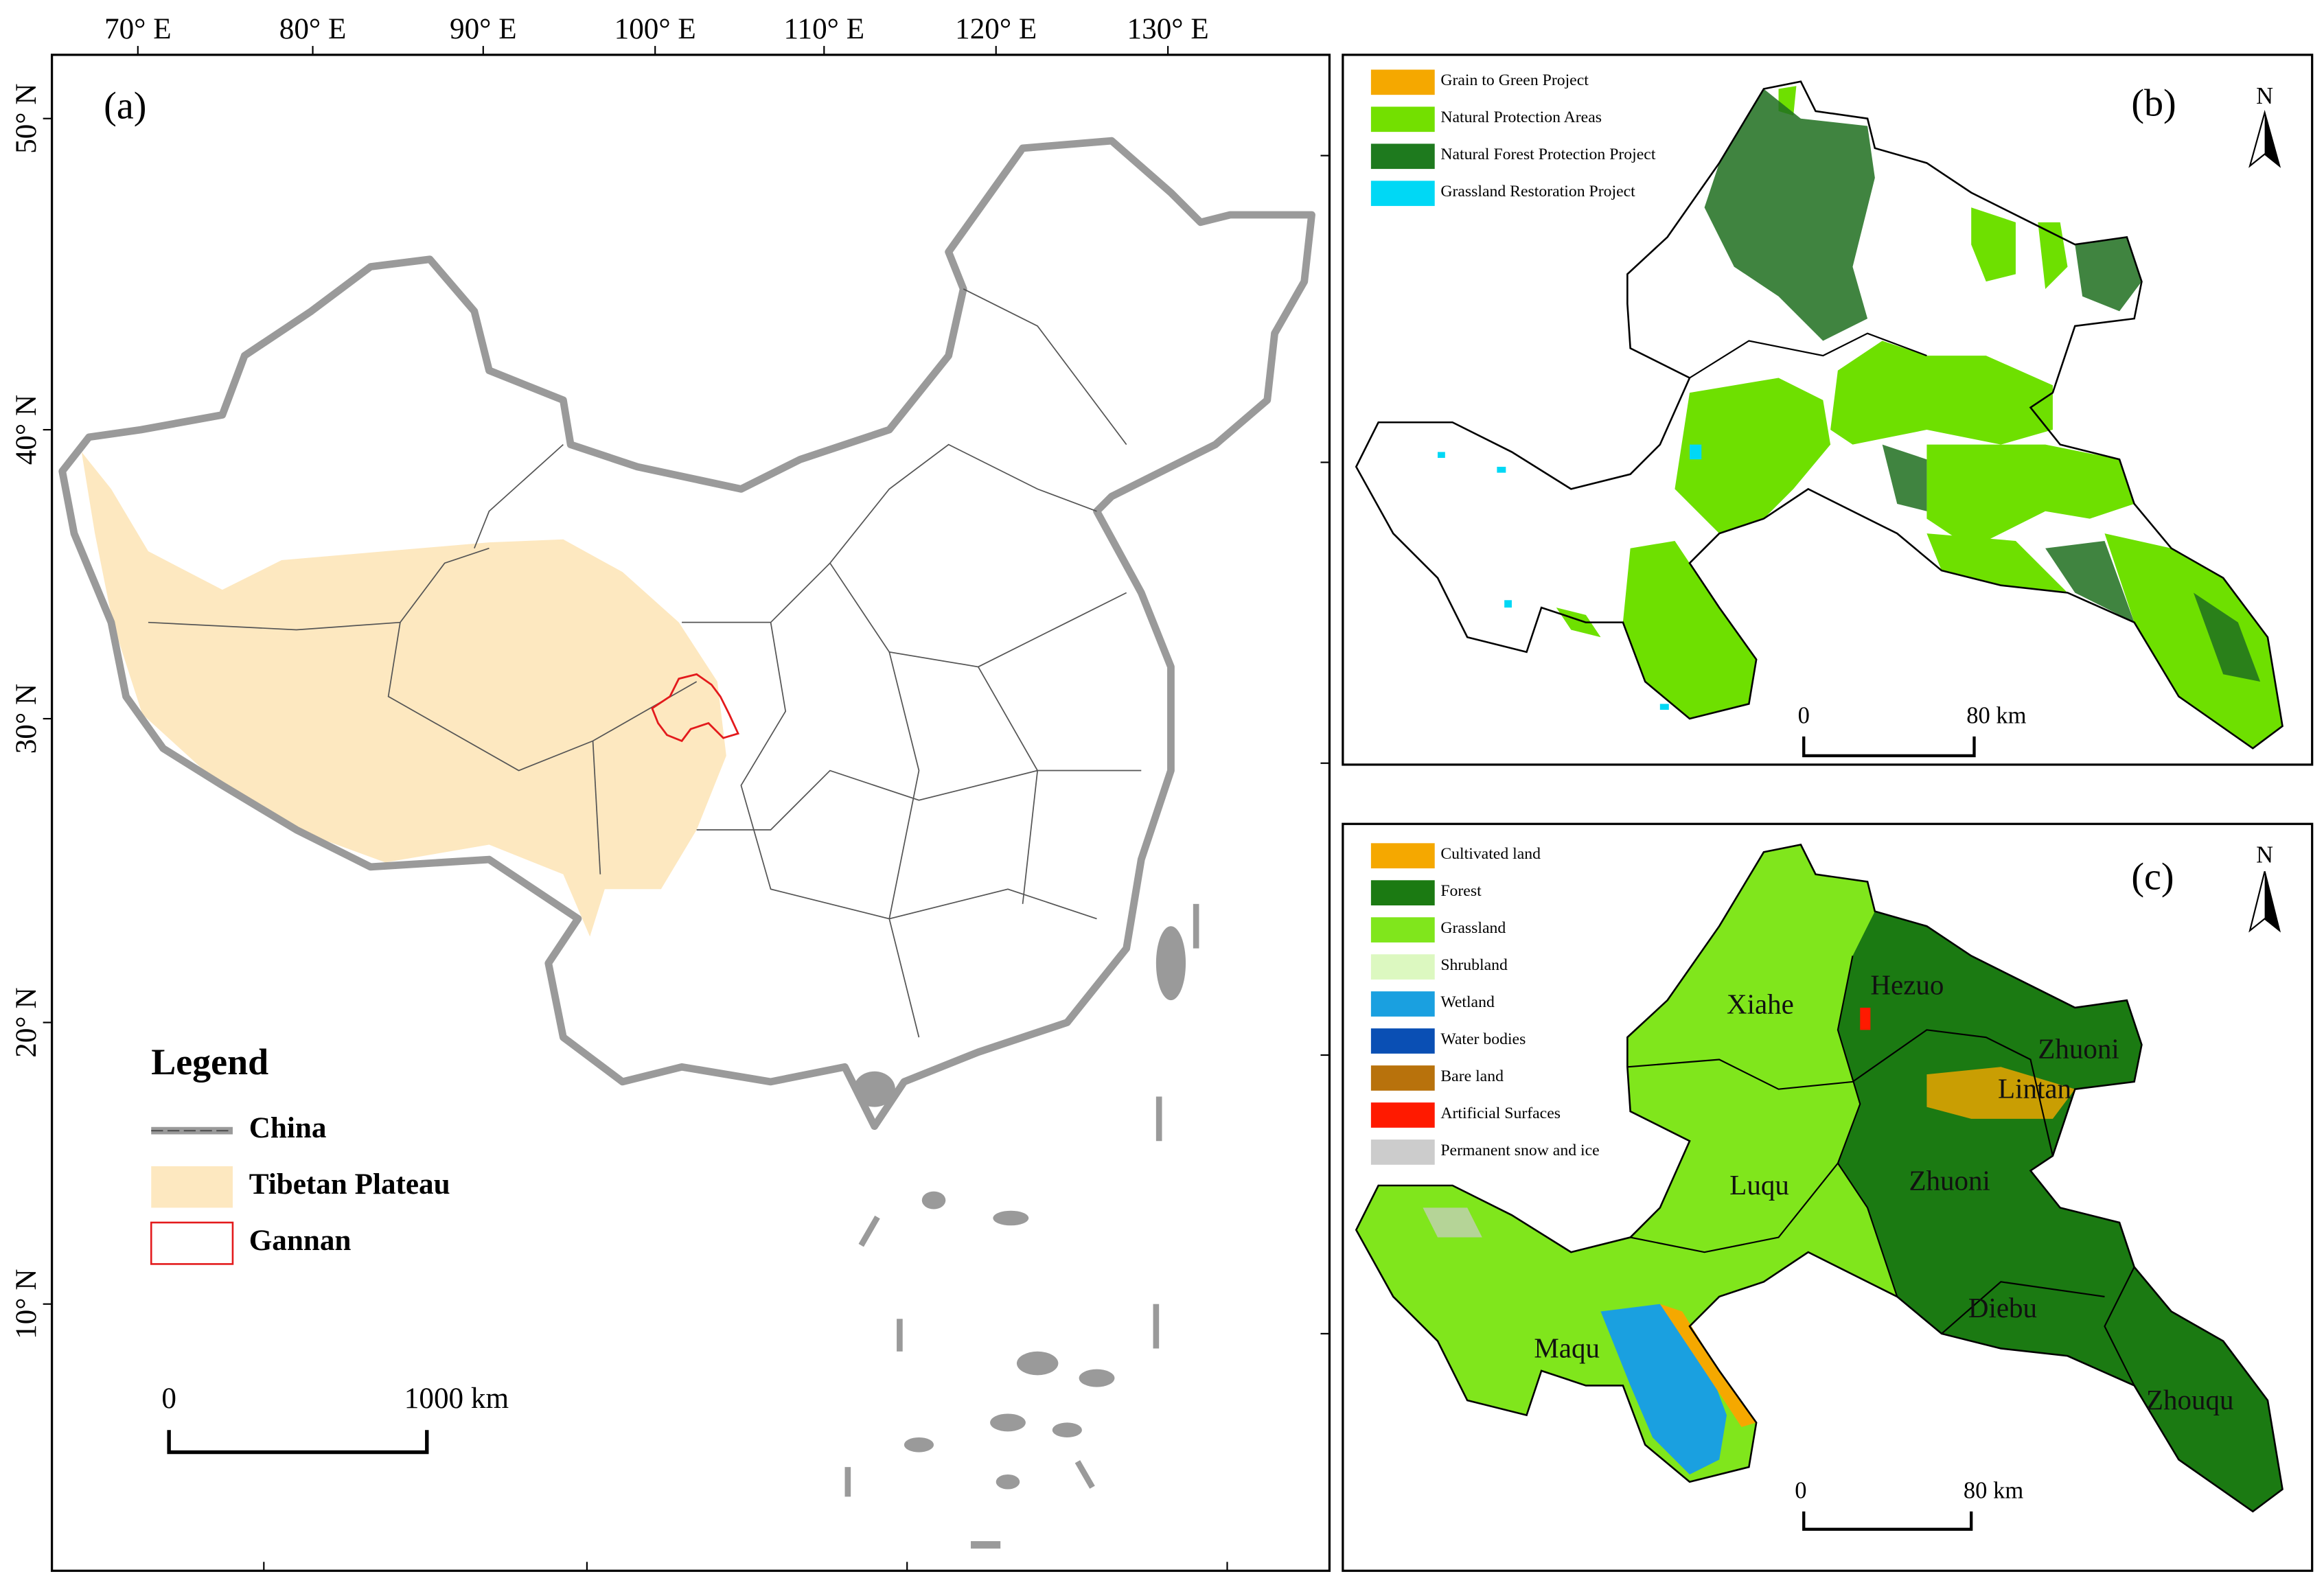  I want to click on legend-label: Gannan, so click(300, 1241).